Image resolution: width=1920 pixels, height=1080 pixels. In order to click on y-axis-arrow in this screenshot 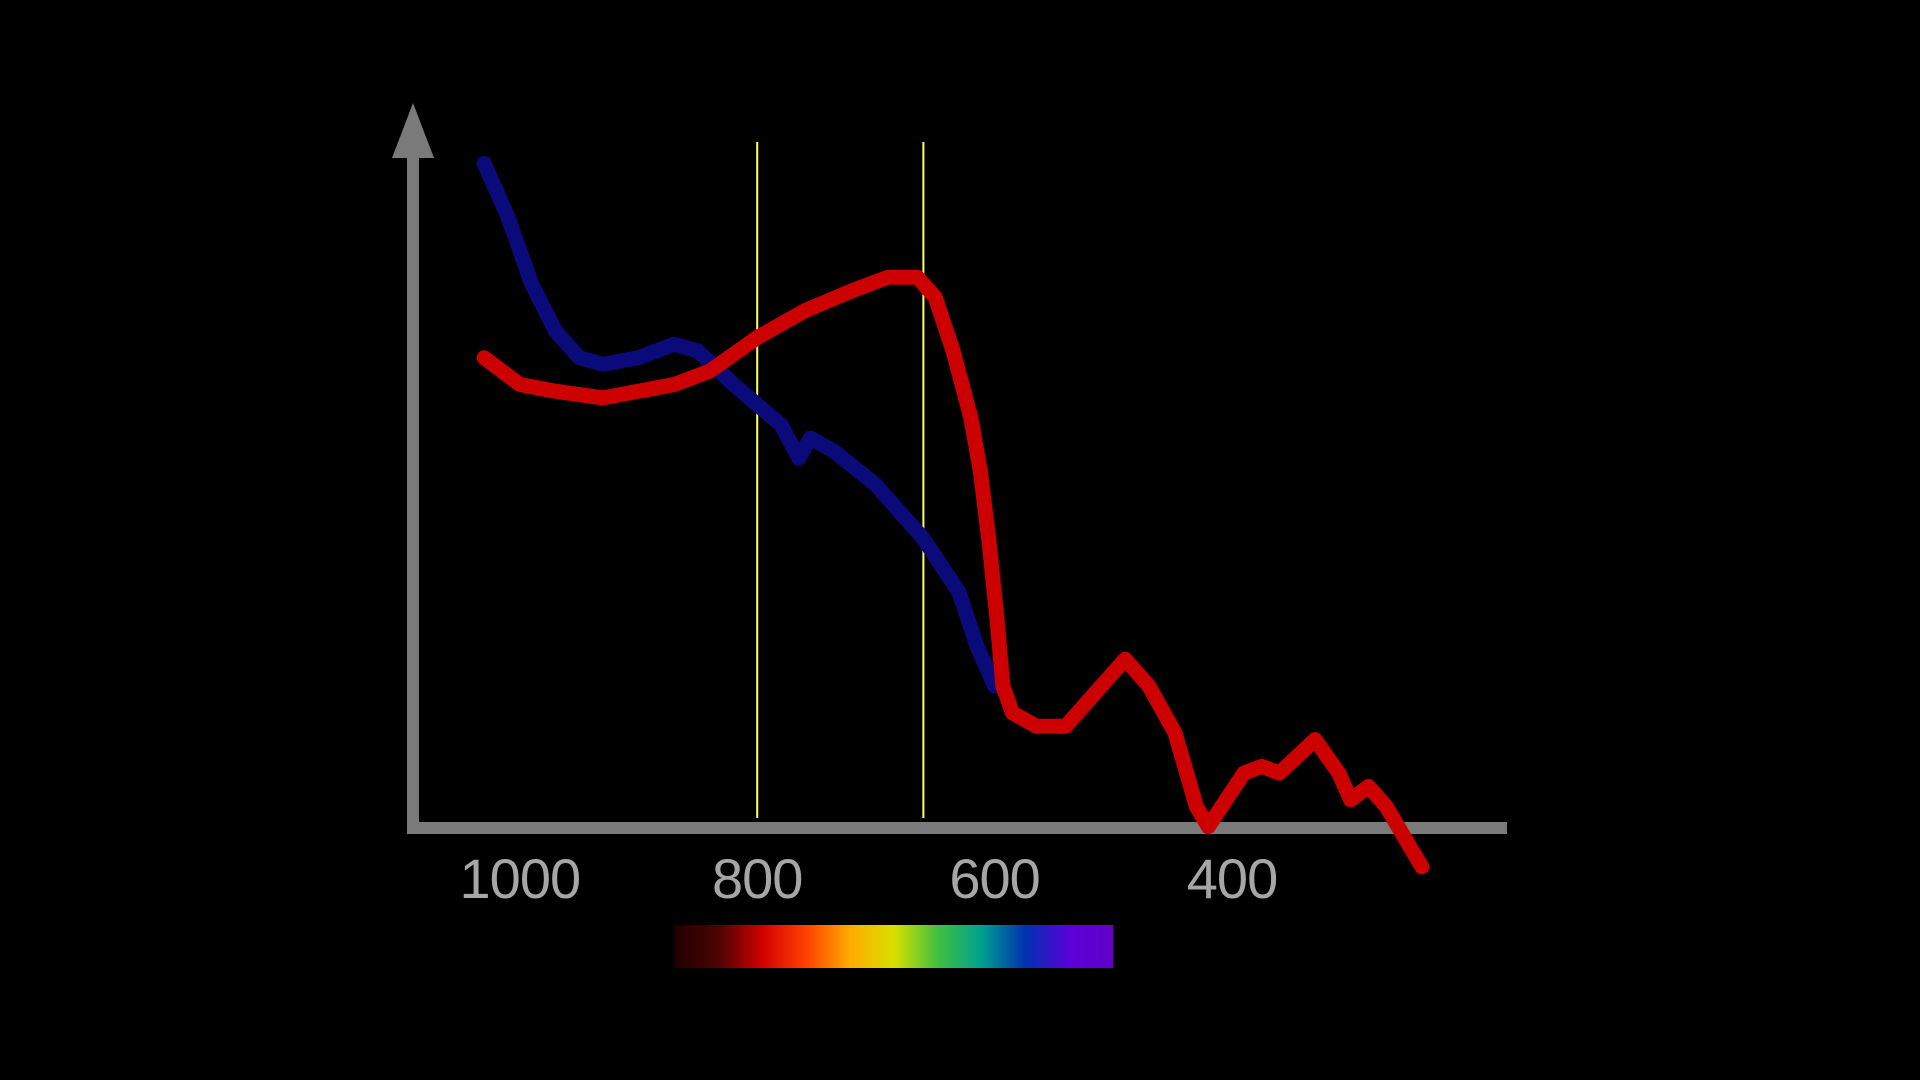, I will do `click(413, 130)`.